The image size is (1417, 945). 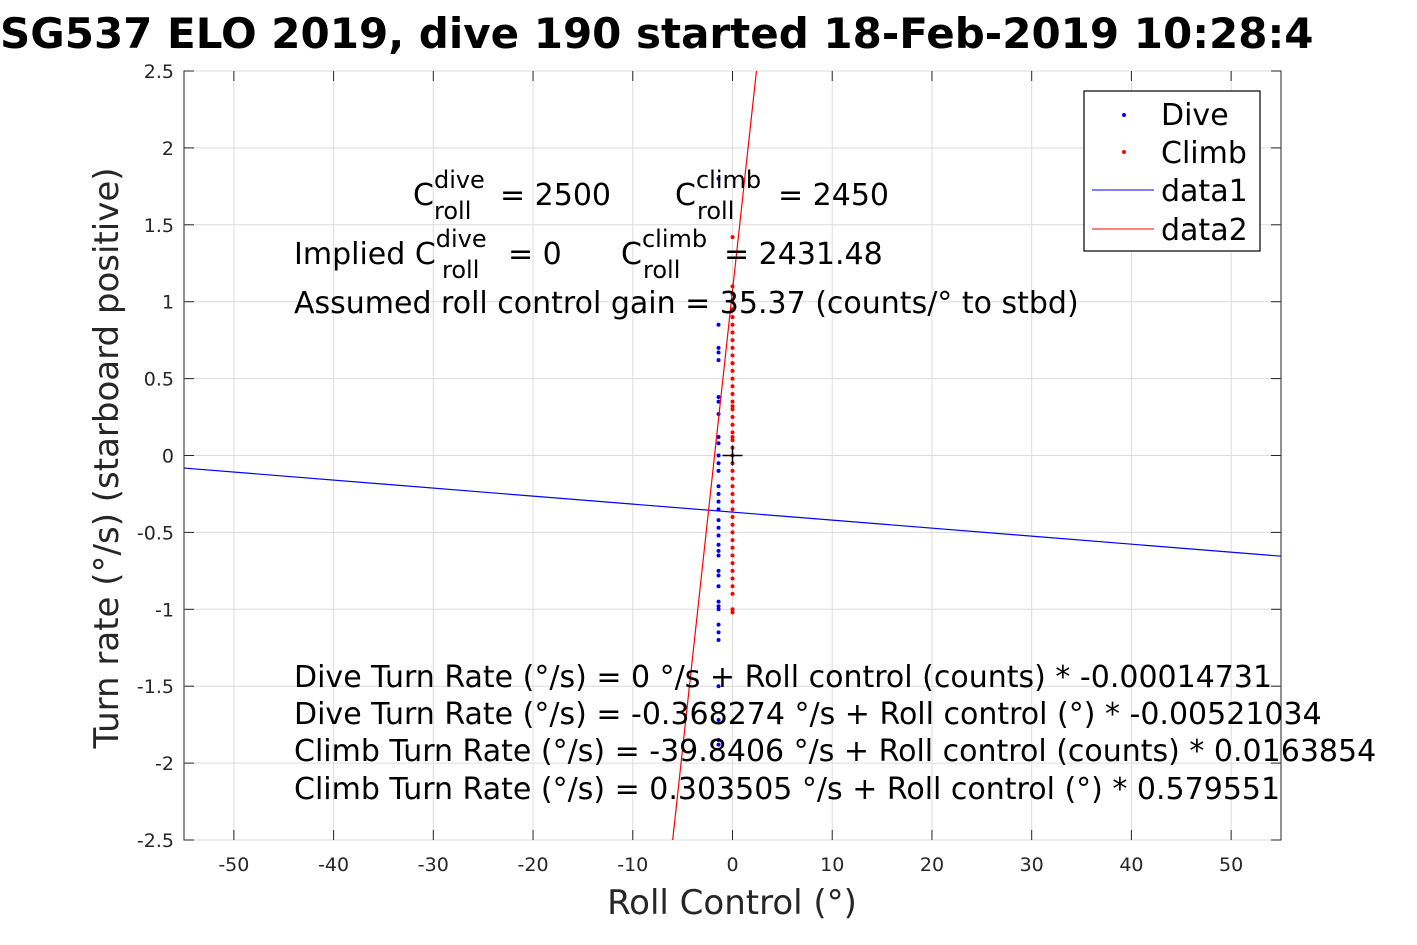 What do you see at coordinates (155, 687) in the screenshot?
I see `y-tick-label: -1.5` at bounding box center [155, 687].